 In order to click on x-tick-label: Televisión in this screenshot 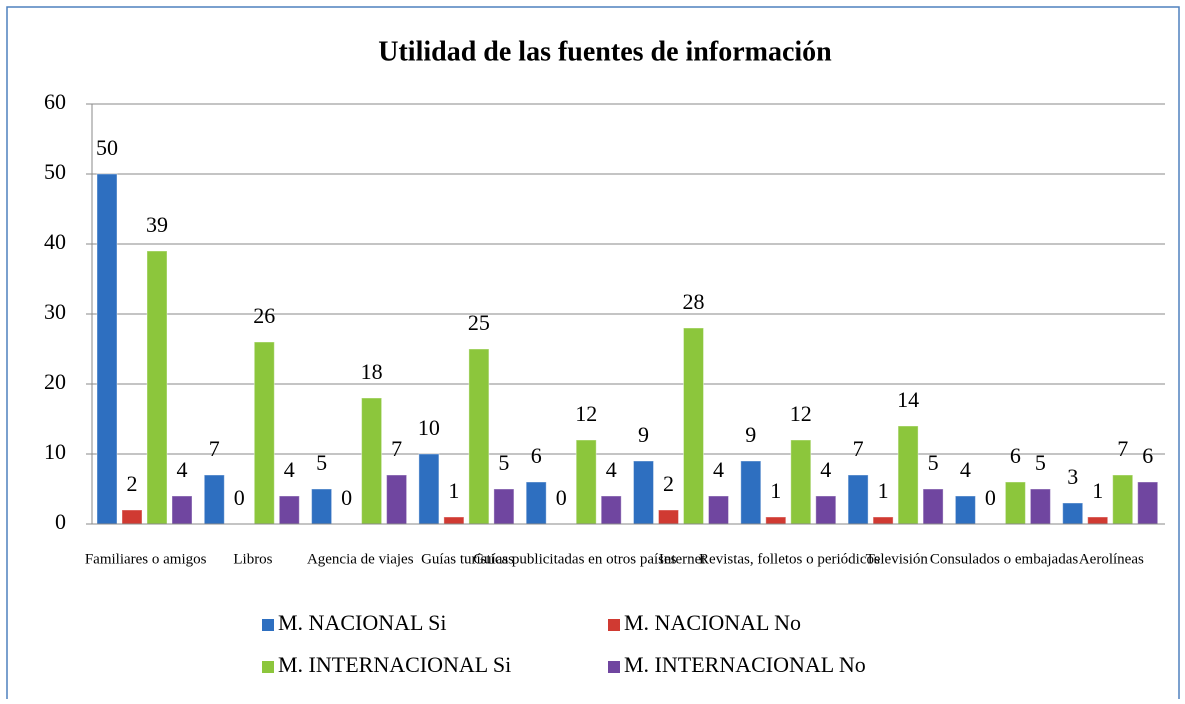, I will do `click(897, 559)`.